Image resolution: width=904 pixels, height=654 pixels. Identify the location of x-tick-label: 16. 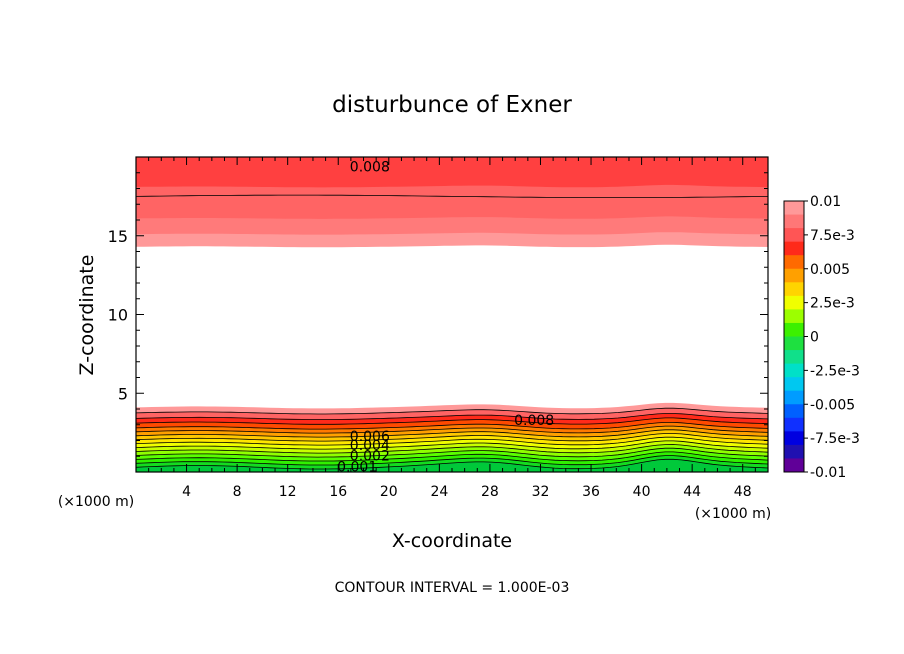
(338, 492).